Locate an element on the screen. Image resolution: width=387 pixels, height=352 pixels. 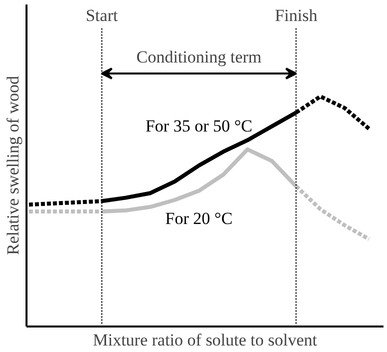
text: Finish is located at coordinates (296, 16).